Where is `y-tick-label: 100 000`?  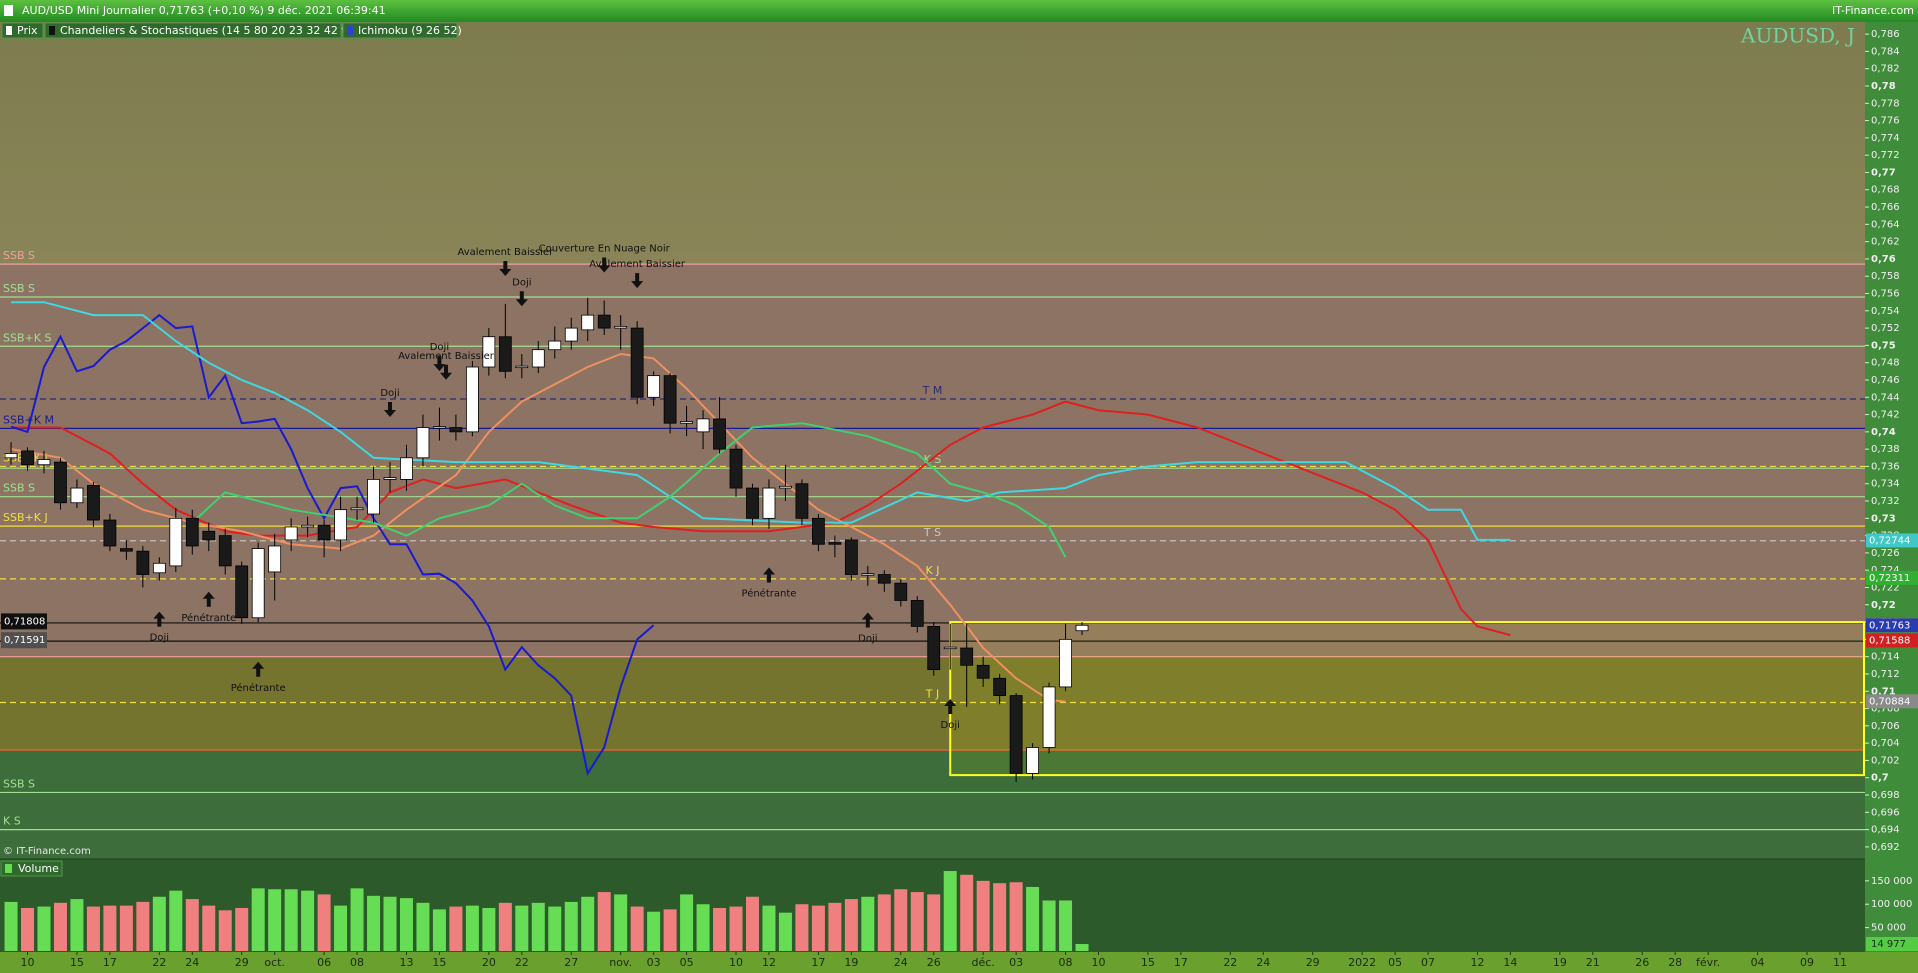
y-tick-label: 100 000 is located at coordinates (1891, 904).